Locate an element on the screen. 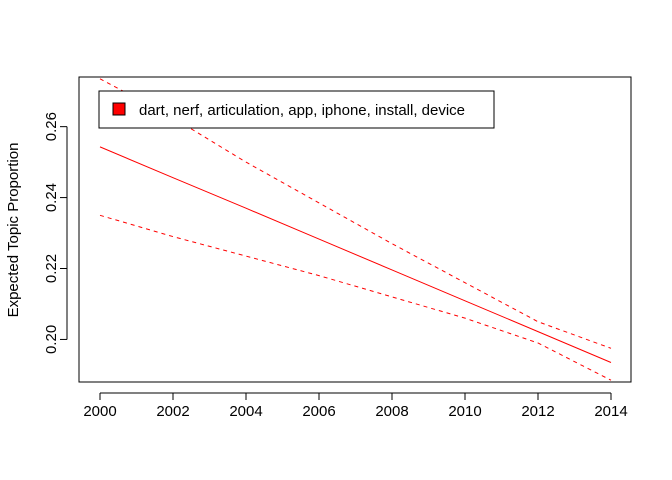 This screenshot has height=480, width=672. y-axis: 0.20 0.22 0.24 0.26 is located at coordinates (55, 233).